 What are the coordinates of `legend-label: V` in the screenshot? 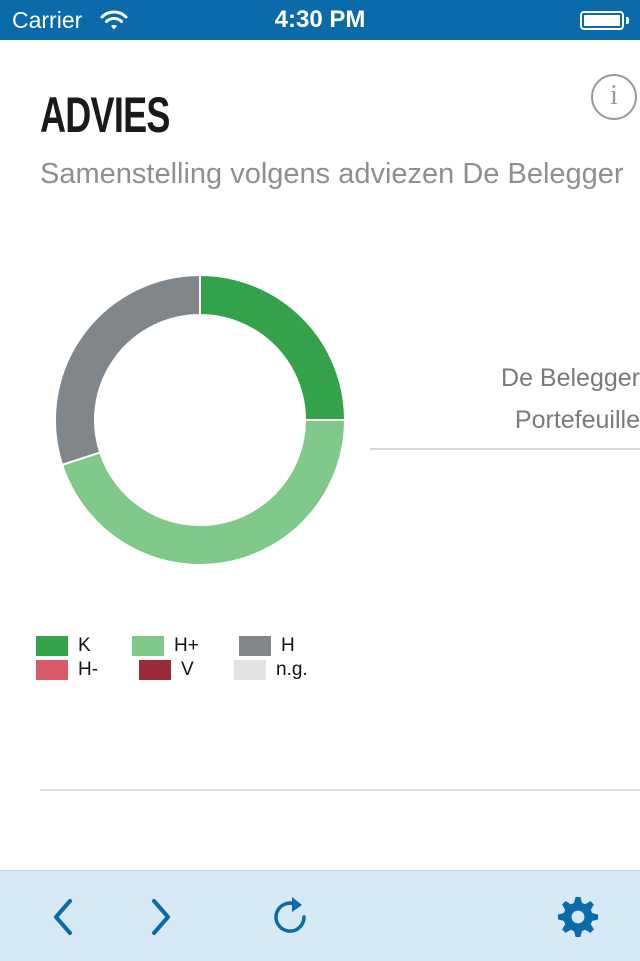 It's located at (187, 669).